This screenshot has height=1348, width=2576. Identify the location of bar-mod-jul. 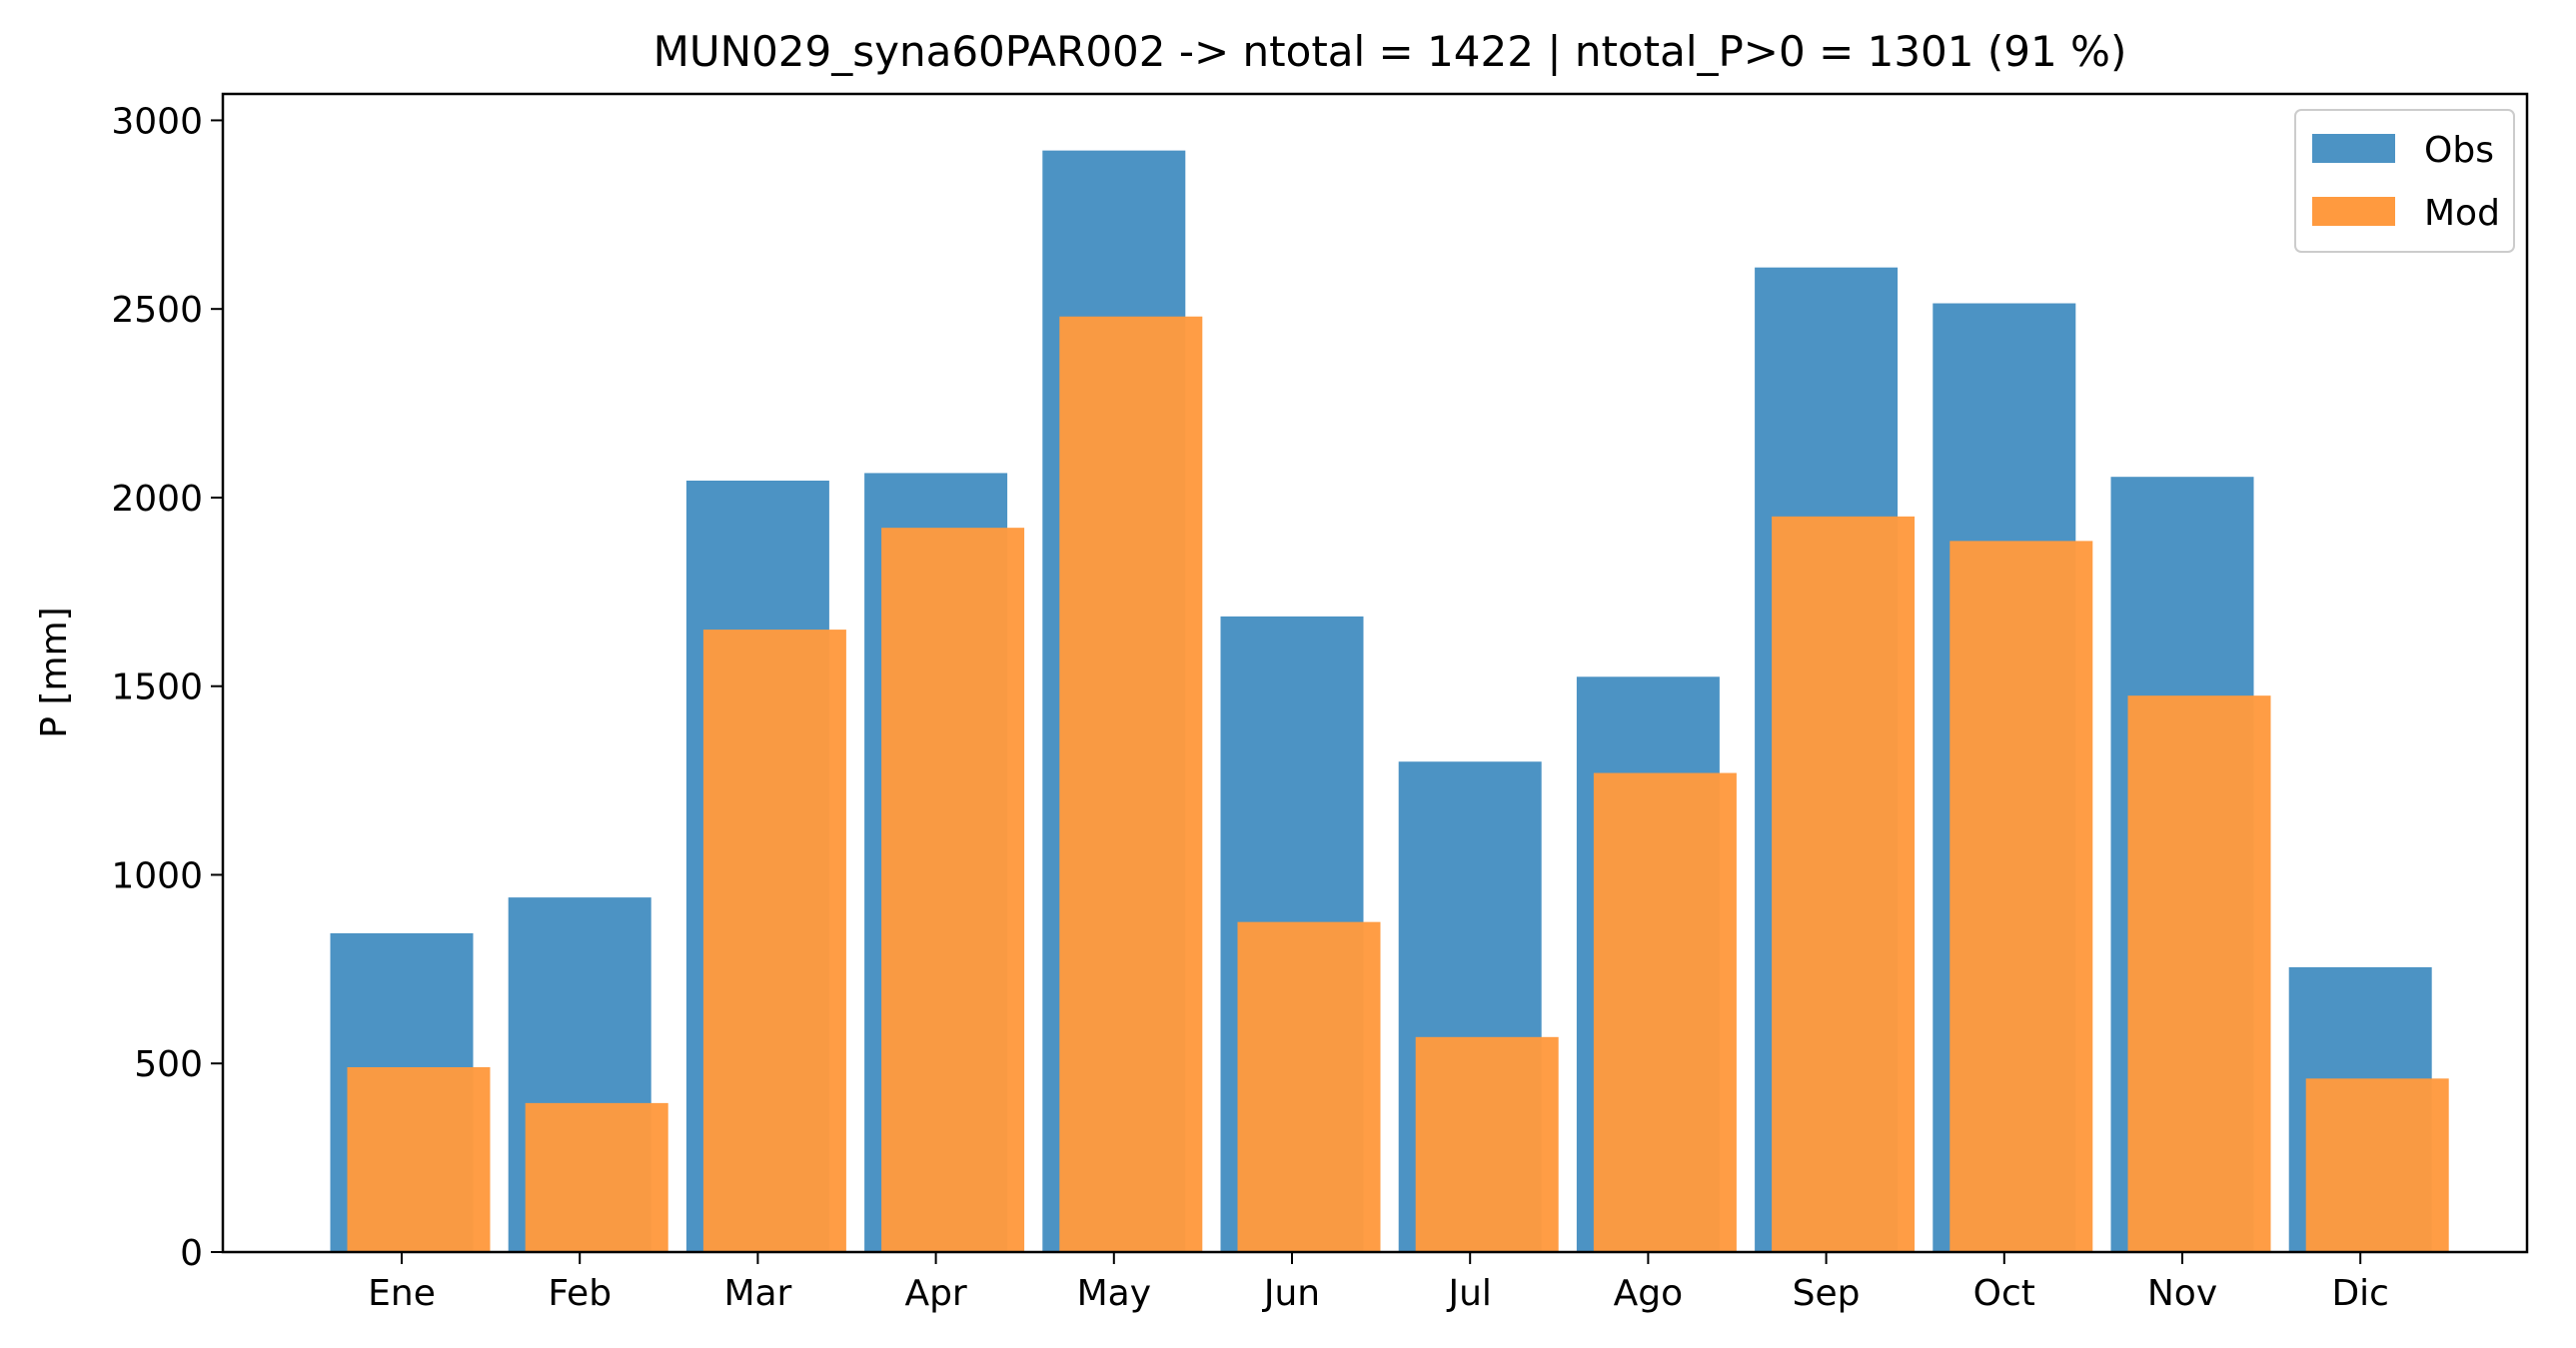
(1487, 1144).